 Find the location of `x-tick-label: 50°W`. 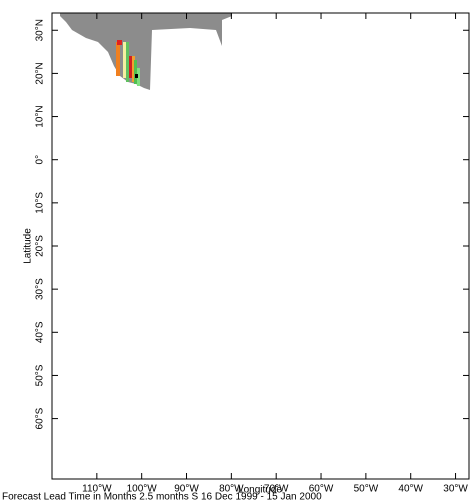

x-tick-label: 50°W is located at coordinates (366, 489).